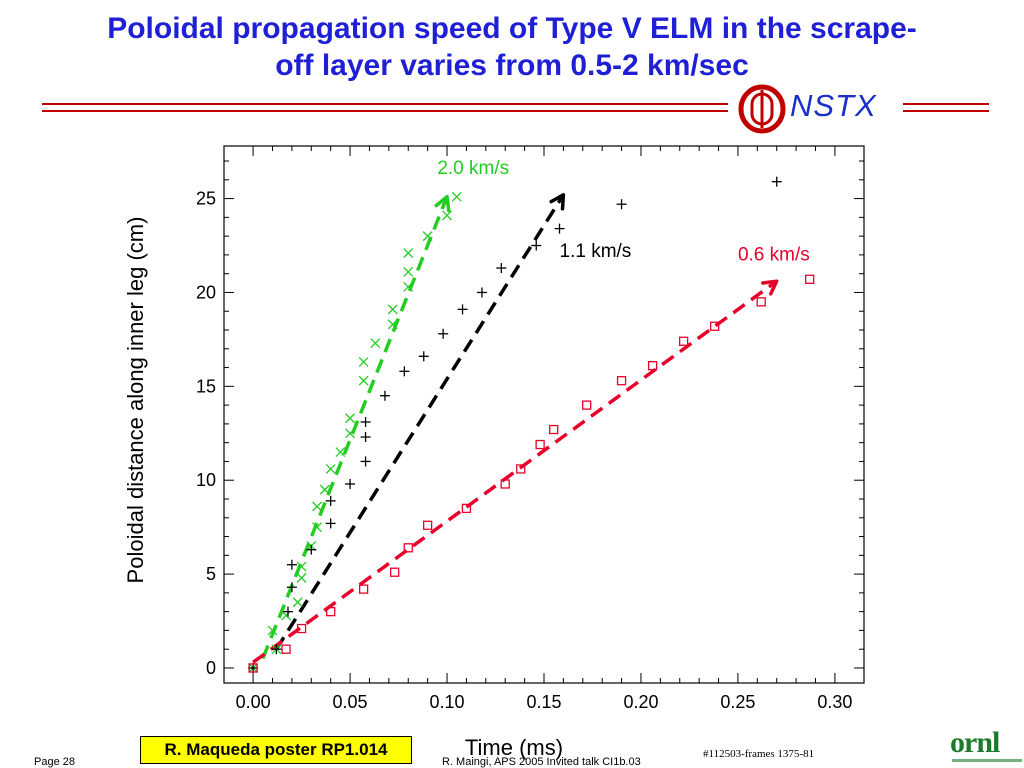  I want to click on footer-citation: R. Maingi, APS 2005 Invited talk CI1b.03, so click(541, 762).